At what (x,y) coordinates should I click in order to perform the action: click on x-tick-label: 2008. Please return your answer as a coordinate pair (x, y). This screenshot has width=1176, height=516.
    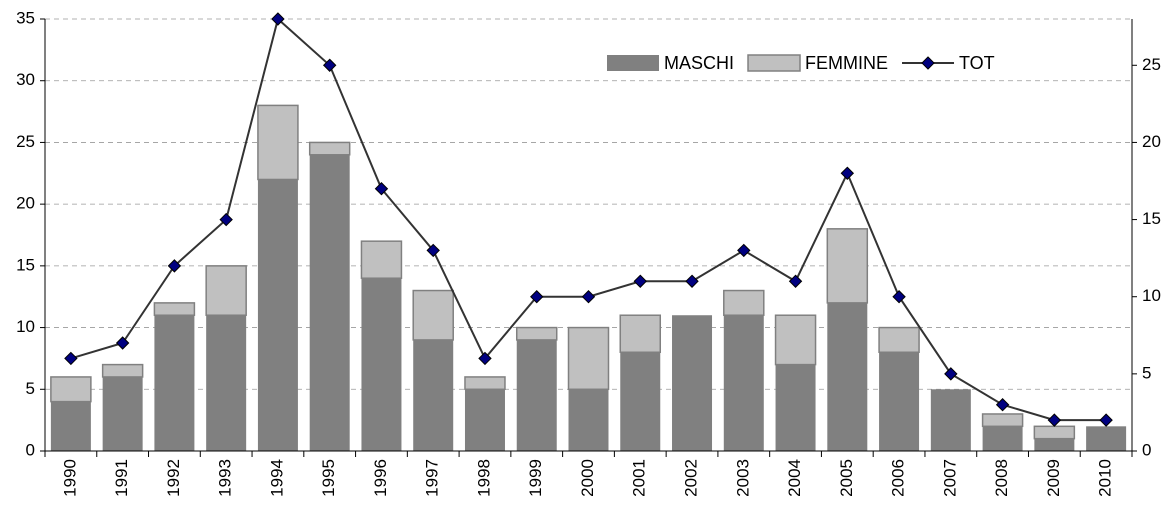
    Looking at the image, I should click on (1001, 478).